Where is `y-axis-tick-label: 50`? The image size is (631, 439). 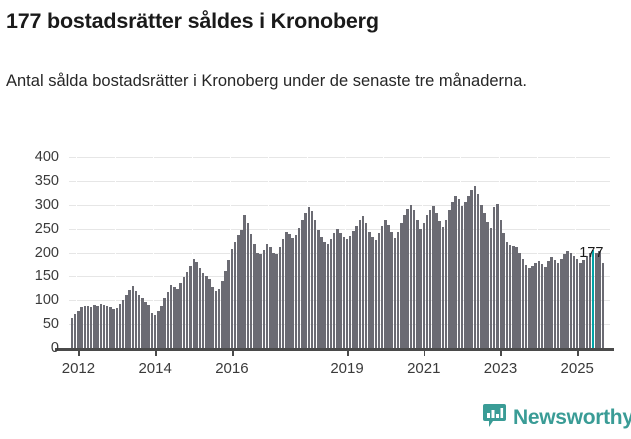 y-axis-tick-label: 50 is located at coordinates (50, 324).